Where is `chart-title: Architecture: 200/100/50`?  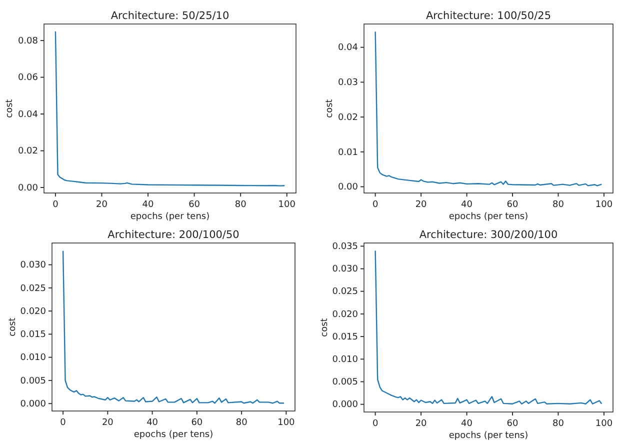
chart-title: Architecture: 200/100/50 is located at coordinates (174, 235).